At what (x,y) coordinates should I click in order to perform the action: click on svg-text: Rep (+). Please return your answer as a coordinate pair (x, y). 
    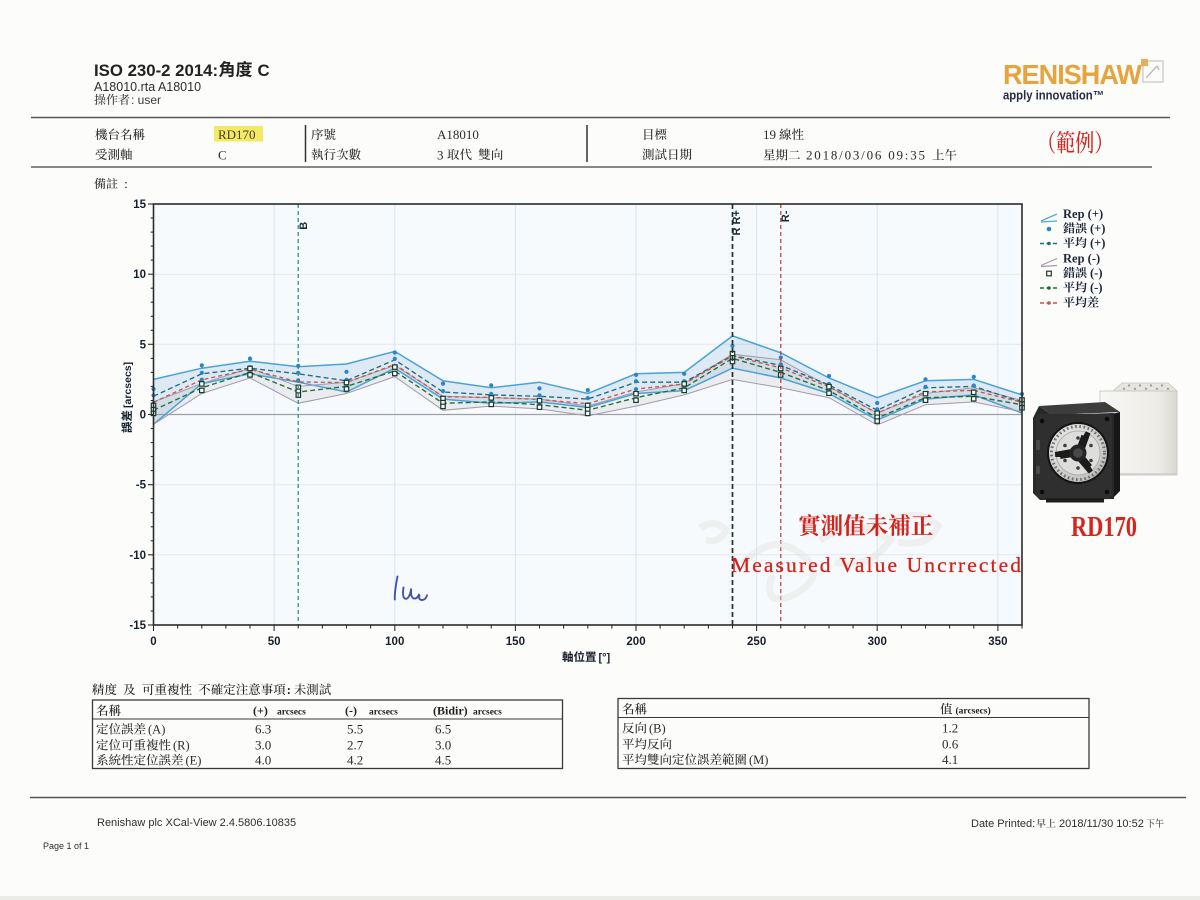
    Looking at the image, I should click on (1083, 214).